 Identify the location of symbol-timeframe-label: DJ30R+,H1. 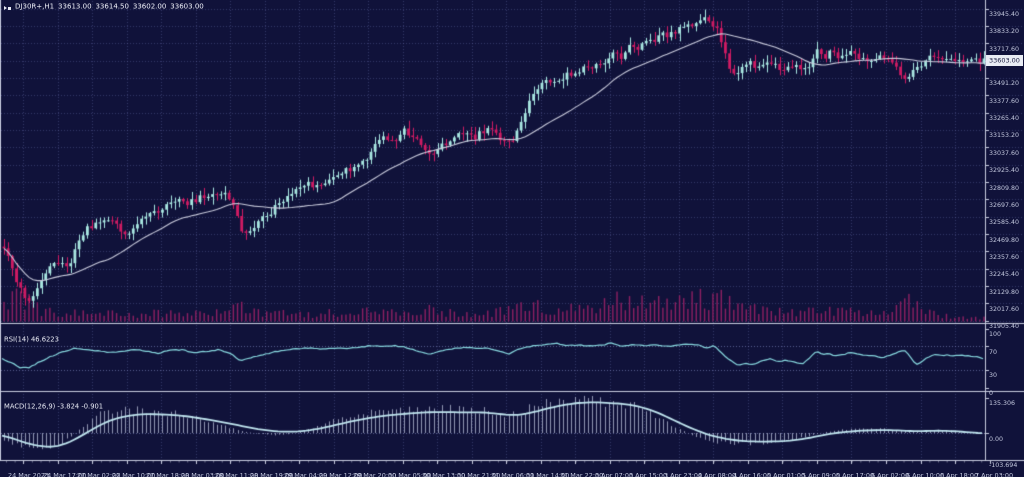
(35, 7).